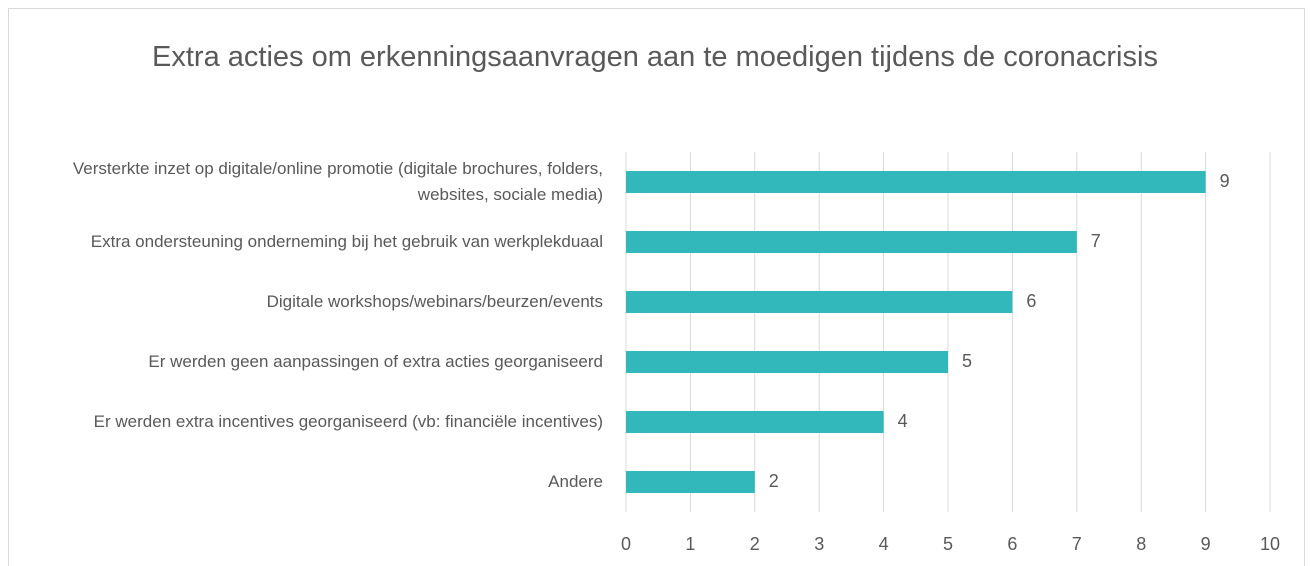 The image size is (1313, 566). What do you see at coordinates (884, 544) in the screenshot?
I see `x-tick-label: 4` at bounding box center [884, 544].